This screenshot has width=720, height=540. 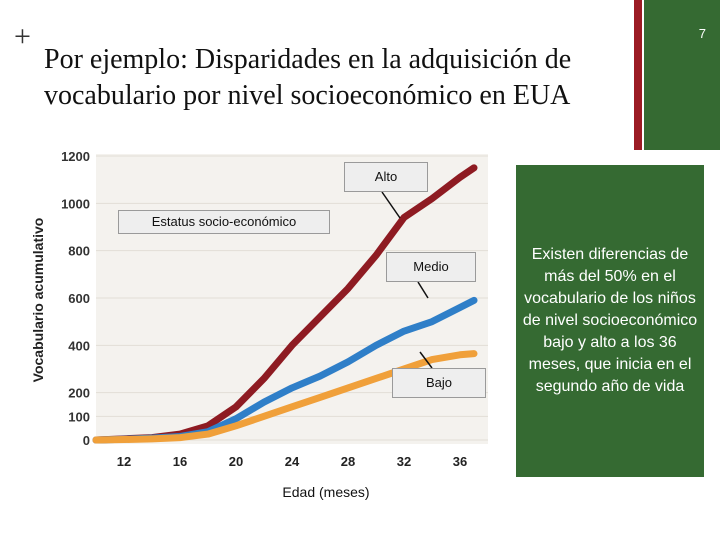 I want to click on slide-number: 7, so click(x=702, y=33).